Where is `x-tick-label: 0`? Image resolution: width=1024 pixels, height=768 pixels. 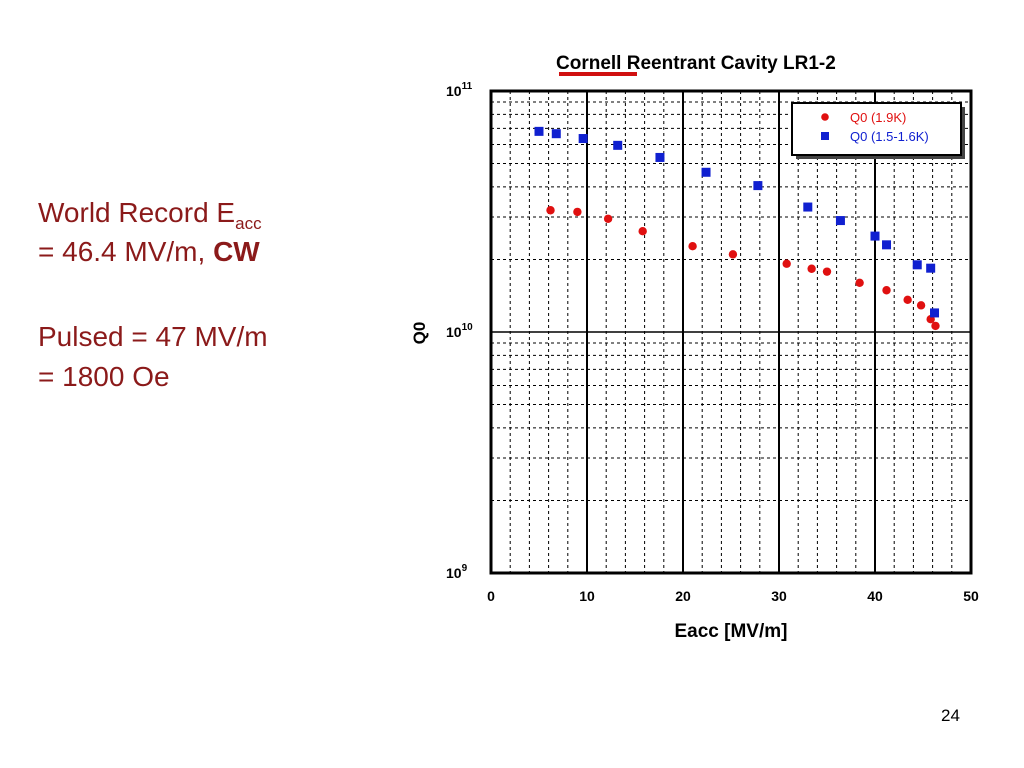
x-tick-label: 0 is located at coordinates (491, 596).